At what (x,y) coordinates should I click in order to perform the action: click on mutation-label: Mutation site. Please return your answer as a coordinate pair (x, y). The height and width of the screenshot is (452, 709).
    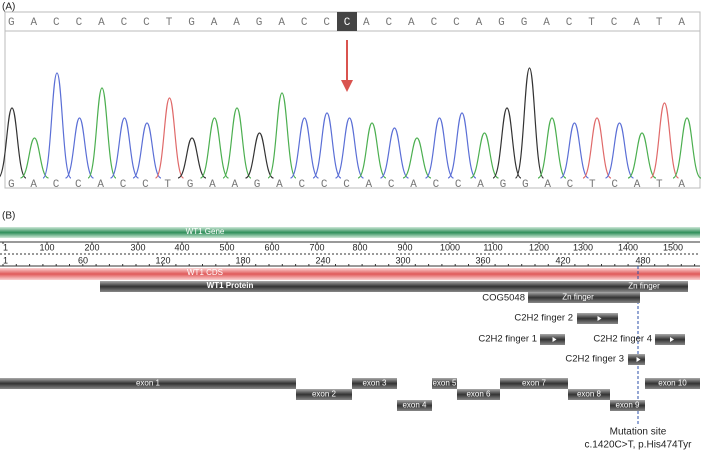
    Looking at the image, I should click on (638, 432).